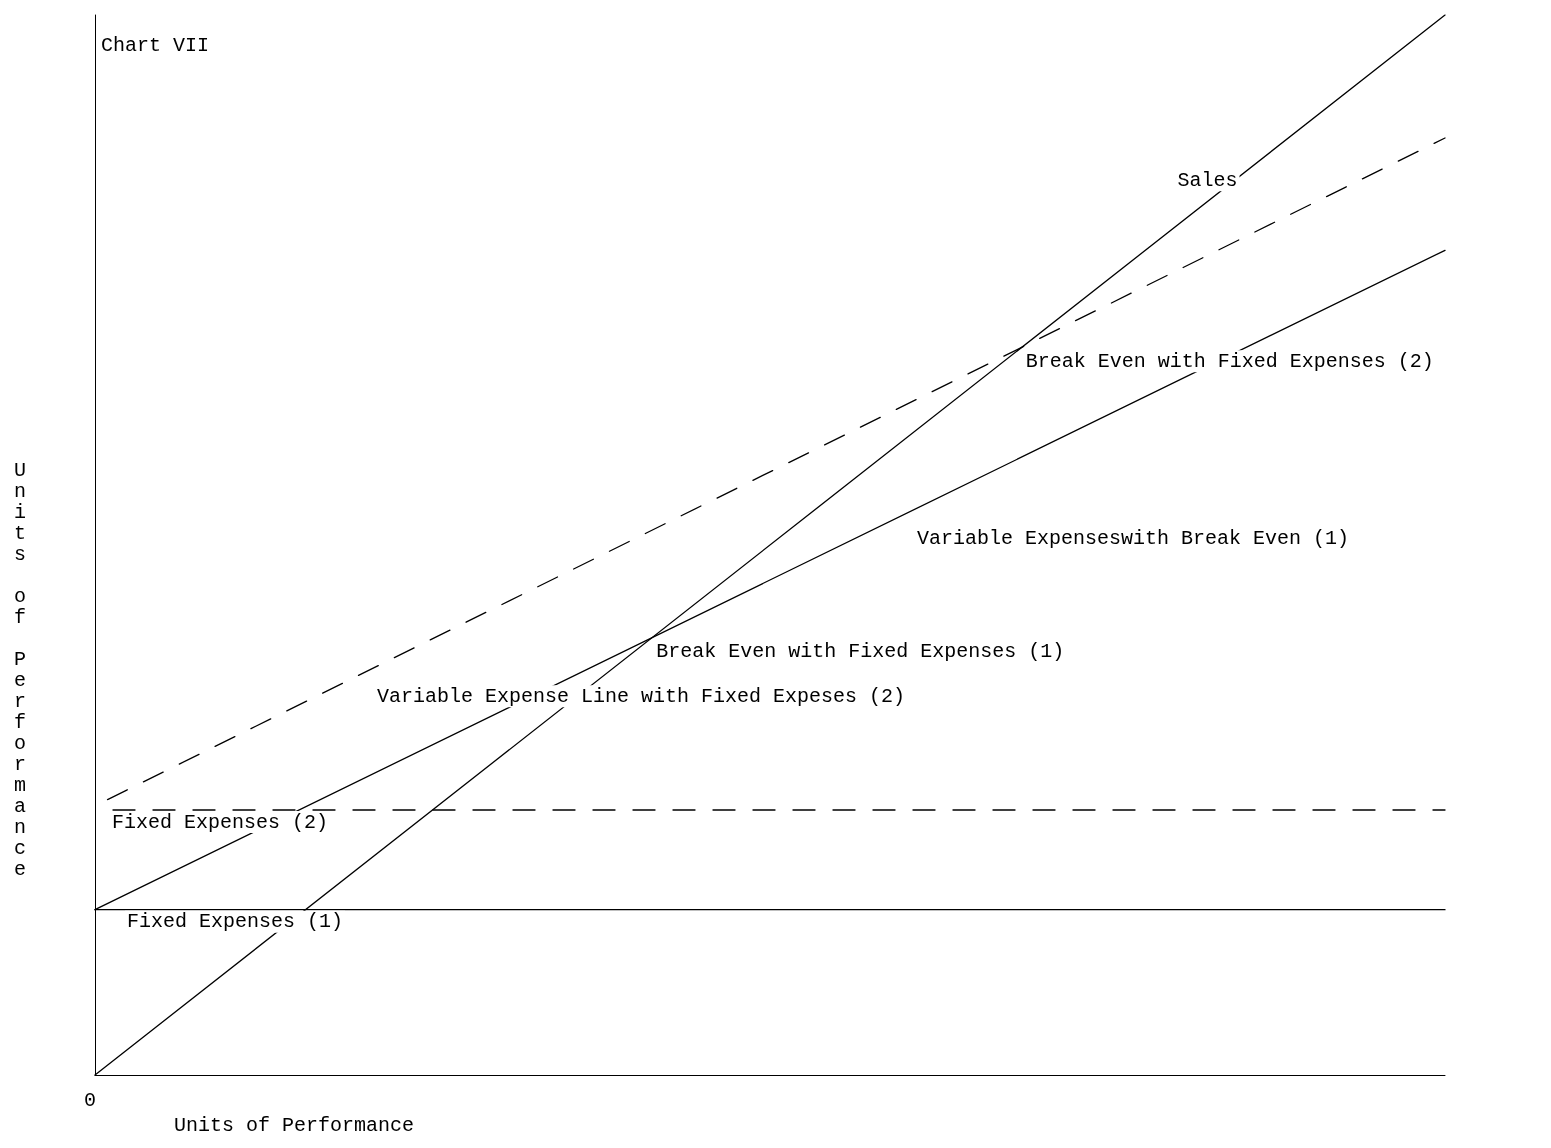 The image size is (1551, 1148). What do you see at coordinates (1229, 361) in the screenshot?
I see `annotation: Break Even with Fixed Expenses (2)` at bounding box center [1229, 361].